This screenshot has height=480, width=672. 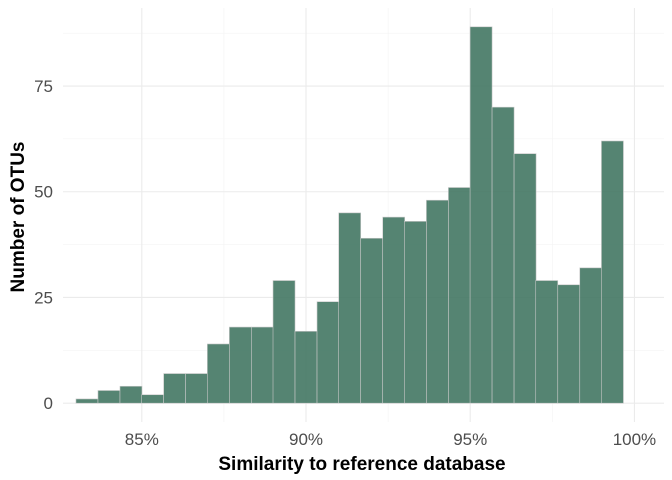 I want to click on x-axis-title: Similarity to reference database, so click(x=361, y=464).